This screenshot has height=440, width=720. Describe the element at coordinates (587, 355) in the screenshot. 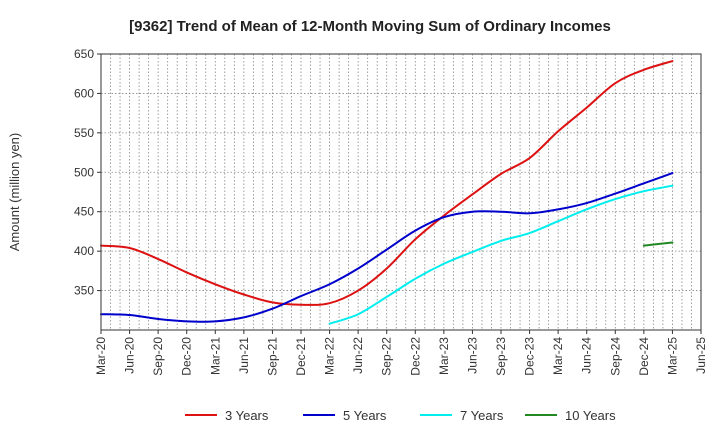

I see `x-tick-label: Jun-24` at that location.